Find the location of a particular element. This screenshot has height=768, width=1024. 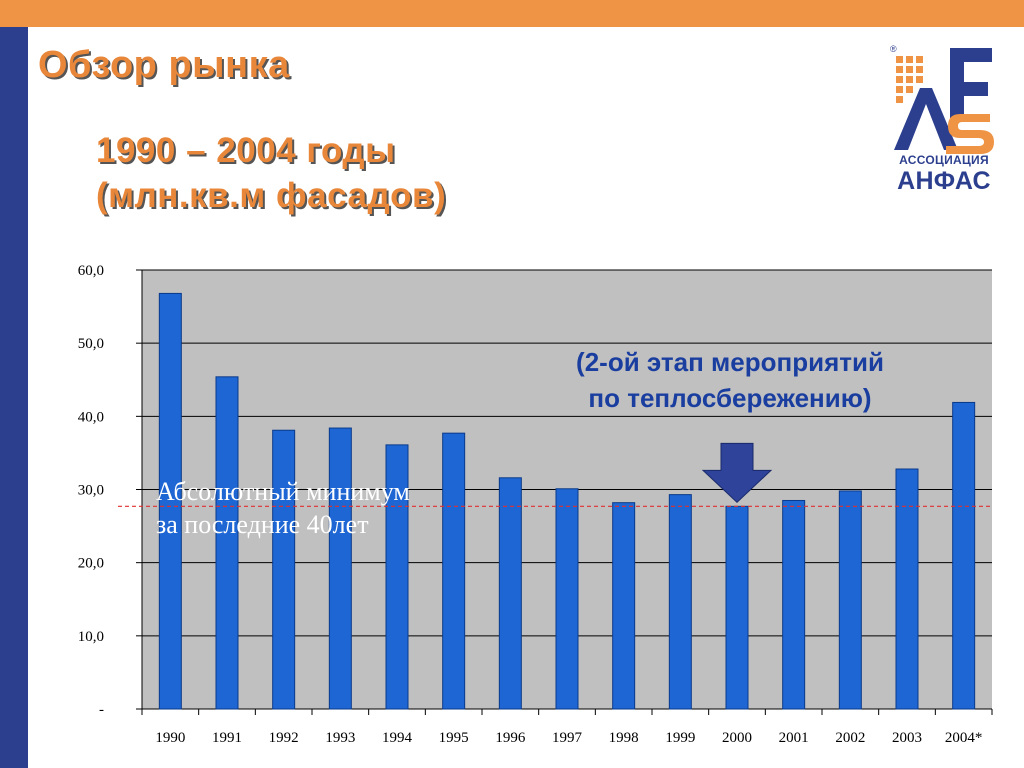

x-tick-label: 1990 is located at coordinates (170, 738).